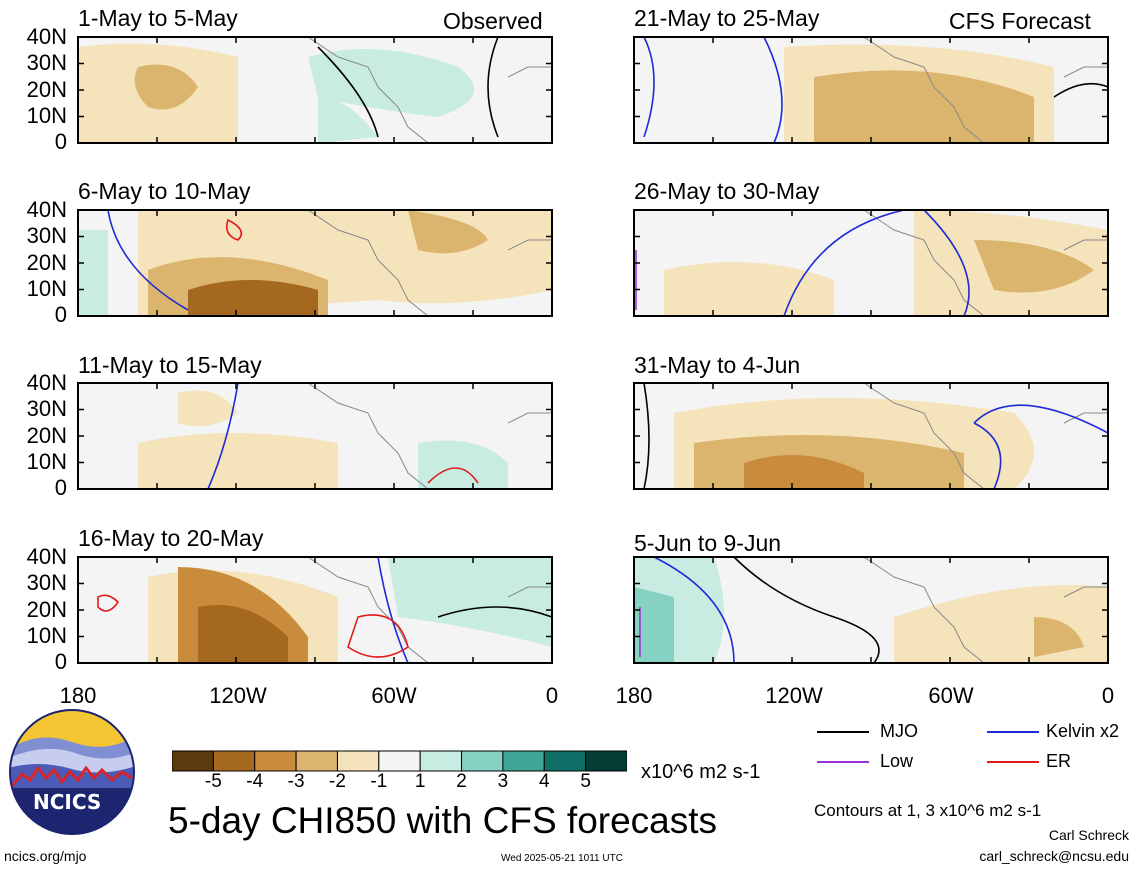 This screenshot has width=1135, height=871. Describe the element at coordinates (1059, 761) in the screenshot. I see `legend-er-label: ER` at that location.